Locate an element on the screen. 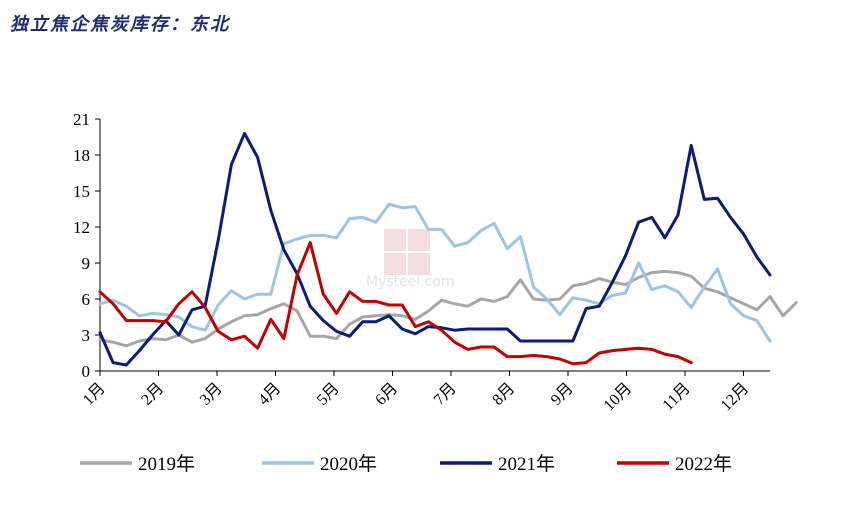 The width and height of the screenshot is (850, 528). legend-label: 2021年 is located at coordinates (526, 464).